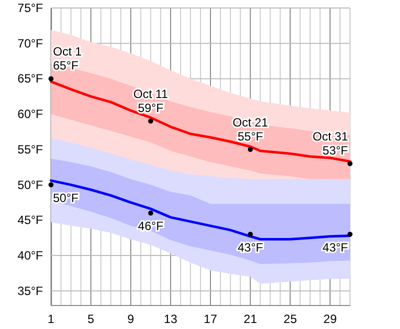 This screenshot has height=329, width=400. I want to click on x-tick-label: 17, so click(211, 319).